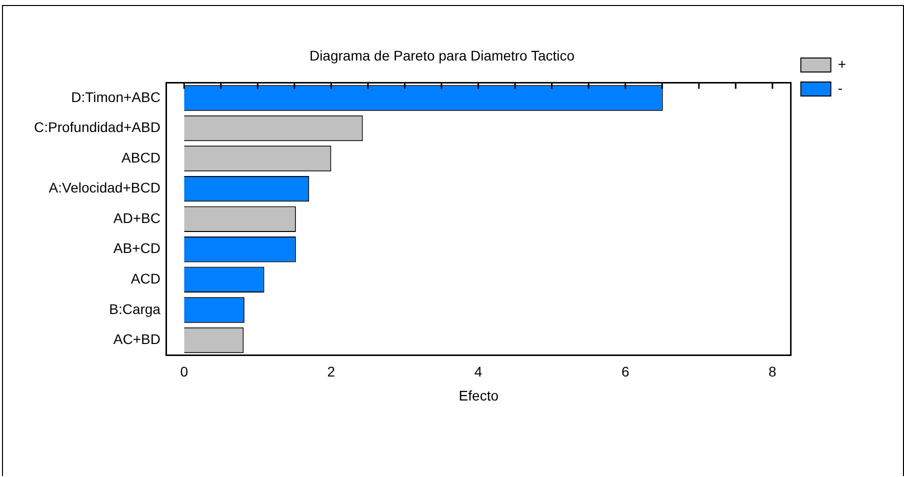  I want to click on x-tick-label: 6, so click(625, 372).